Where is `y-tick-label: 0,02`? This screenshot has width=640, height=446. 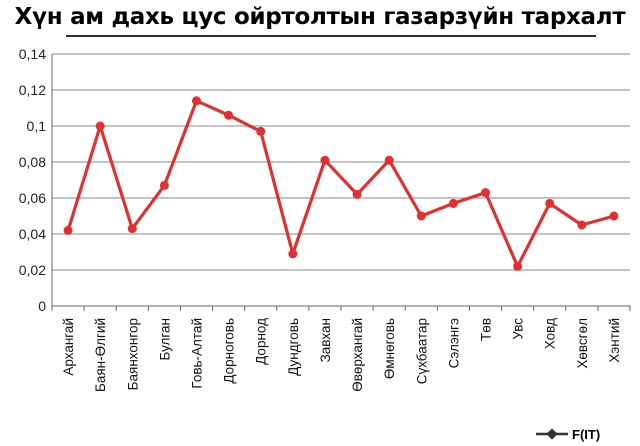 y-tick-label: 0,02 is located at coordinates (32, 270).